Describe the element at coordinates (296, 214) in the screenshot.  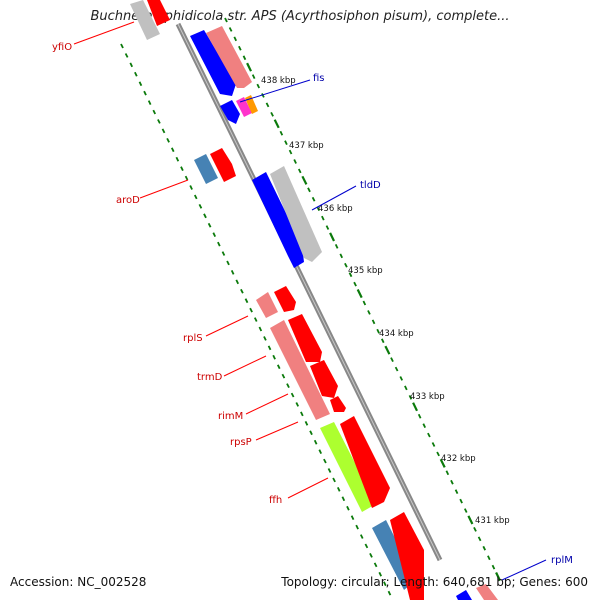
I see `feature-grey-tldd` at that location.